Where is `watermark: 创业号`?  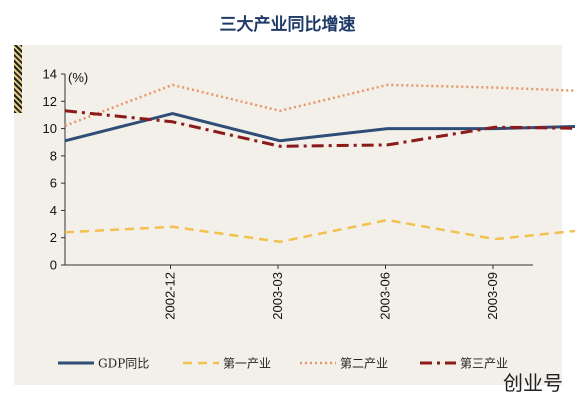 watermark: 创业号 is located at coordinates (533, 383).